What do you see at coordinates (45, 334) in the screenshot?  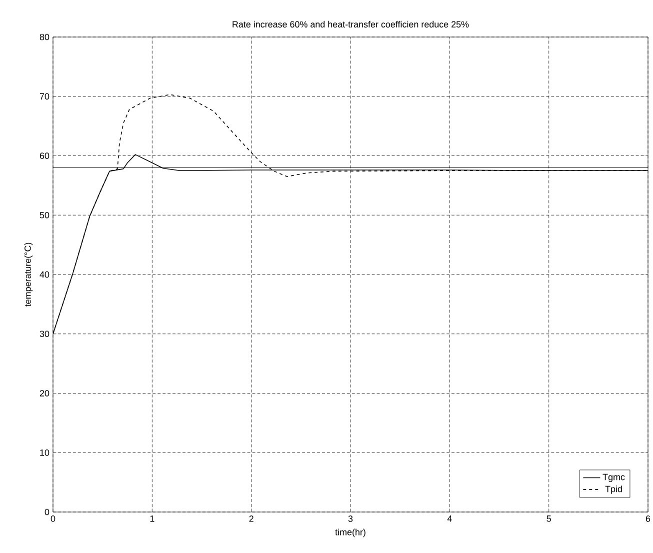 I see `y-tick-label: 30` at bounding box center [45, 334].